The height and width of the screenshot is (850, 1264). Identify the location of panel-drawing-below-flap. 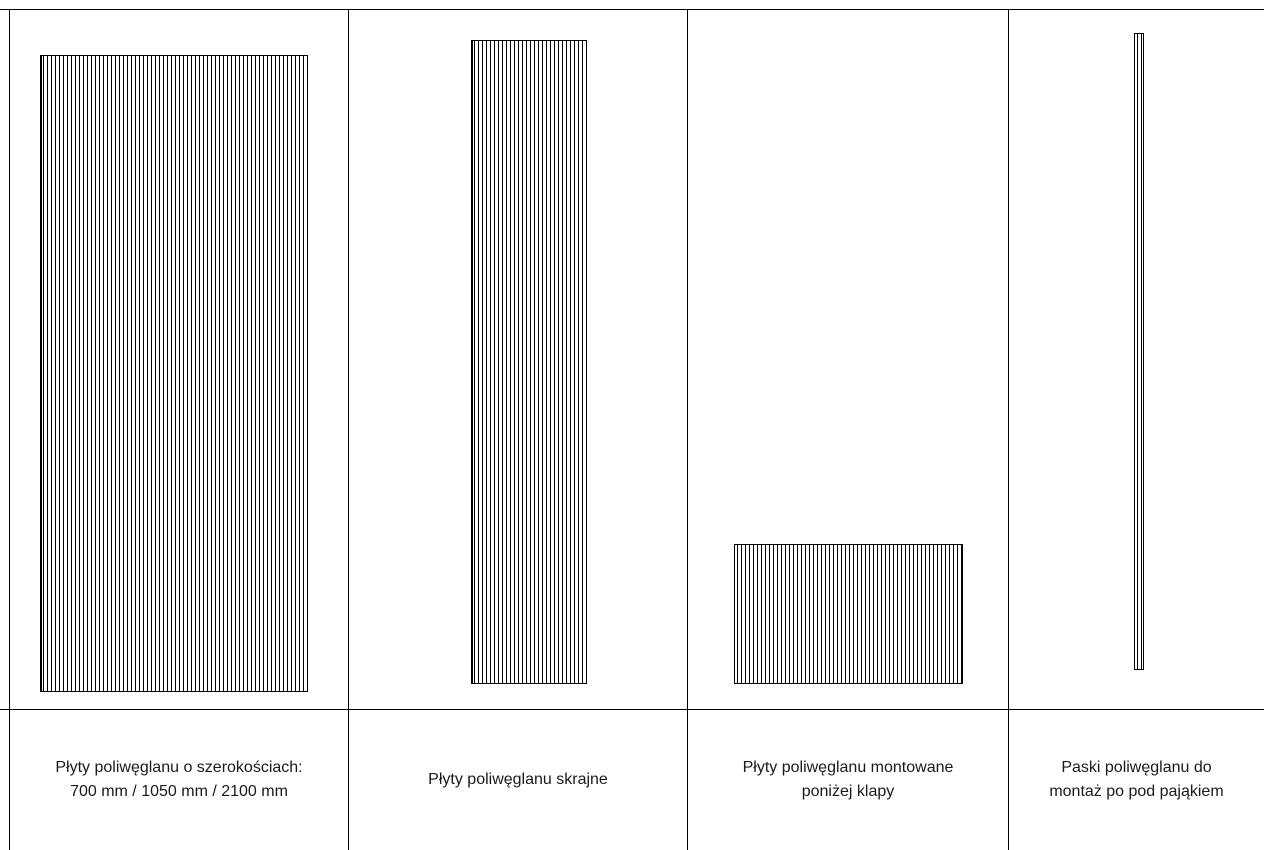
(848, 614).